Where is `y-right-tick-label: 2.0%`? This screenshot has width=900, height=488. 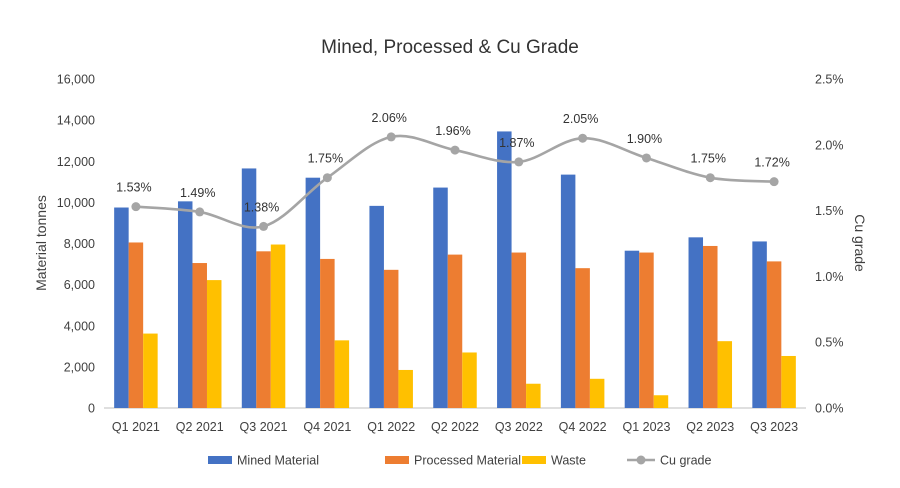
y-right-tick-label: 2.0% is located at coordinates (829, 145).